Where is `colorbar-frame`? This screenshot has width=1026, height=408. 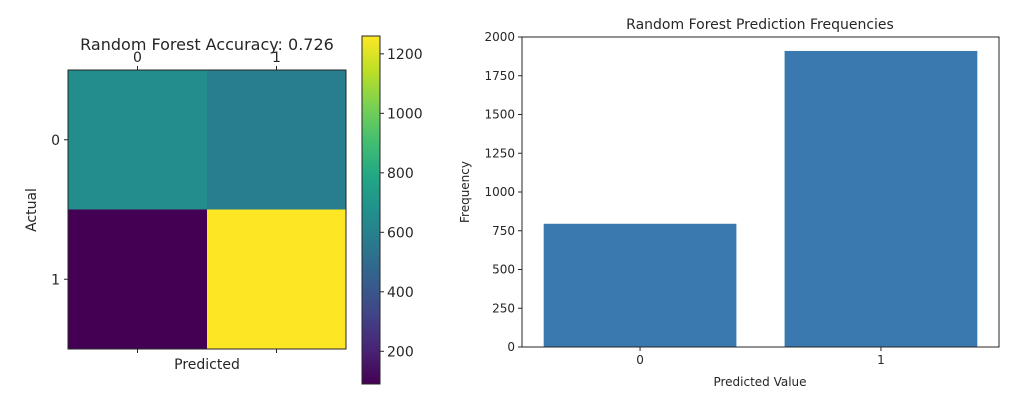 colorbar-frame is located at coordinates (371, 210).